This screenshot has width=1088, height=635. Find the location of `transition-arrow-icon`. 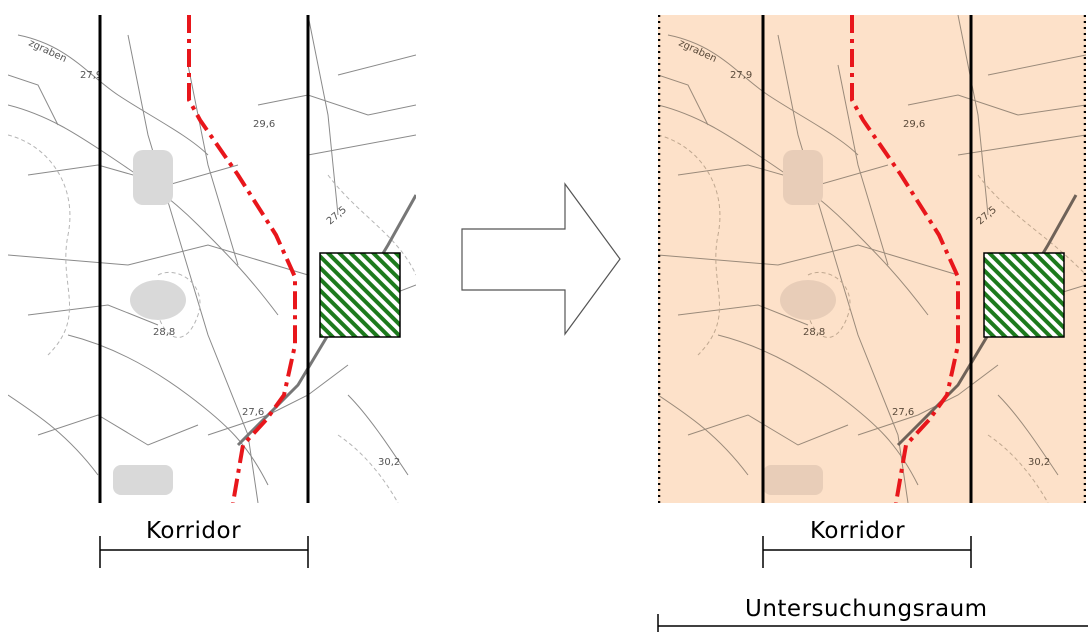

transition-arrow-icon is located at coordinates (541, 259).